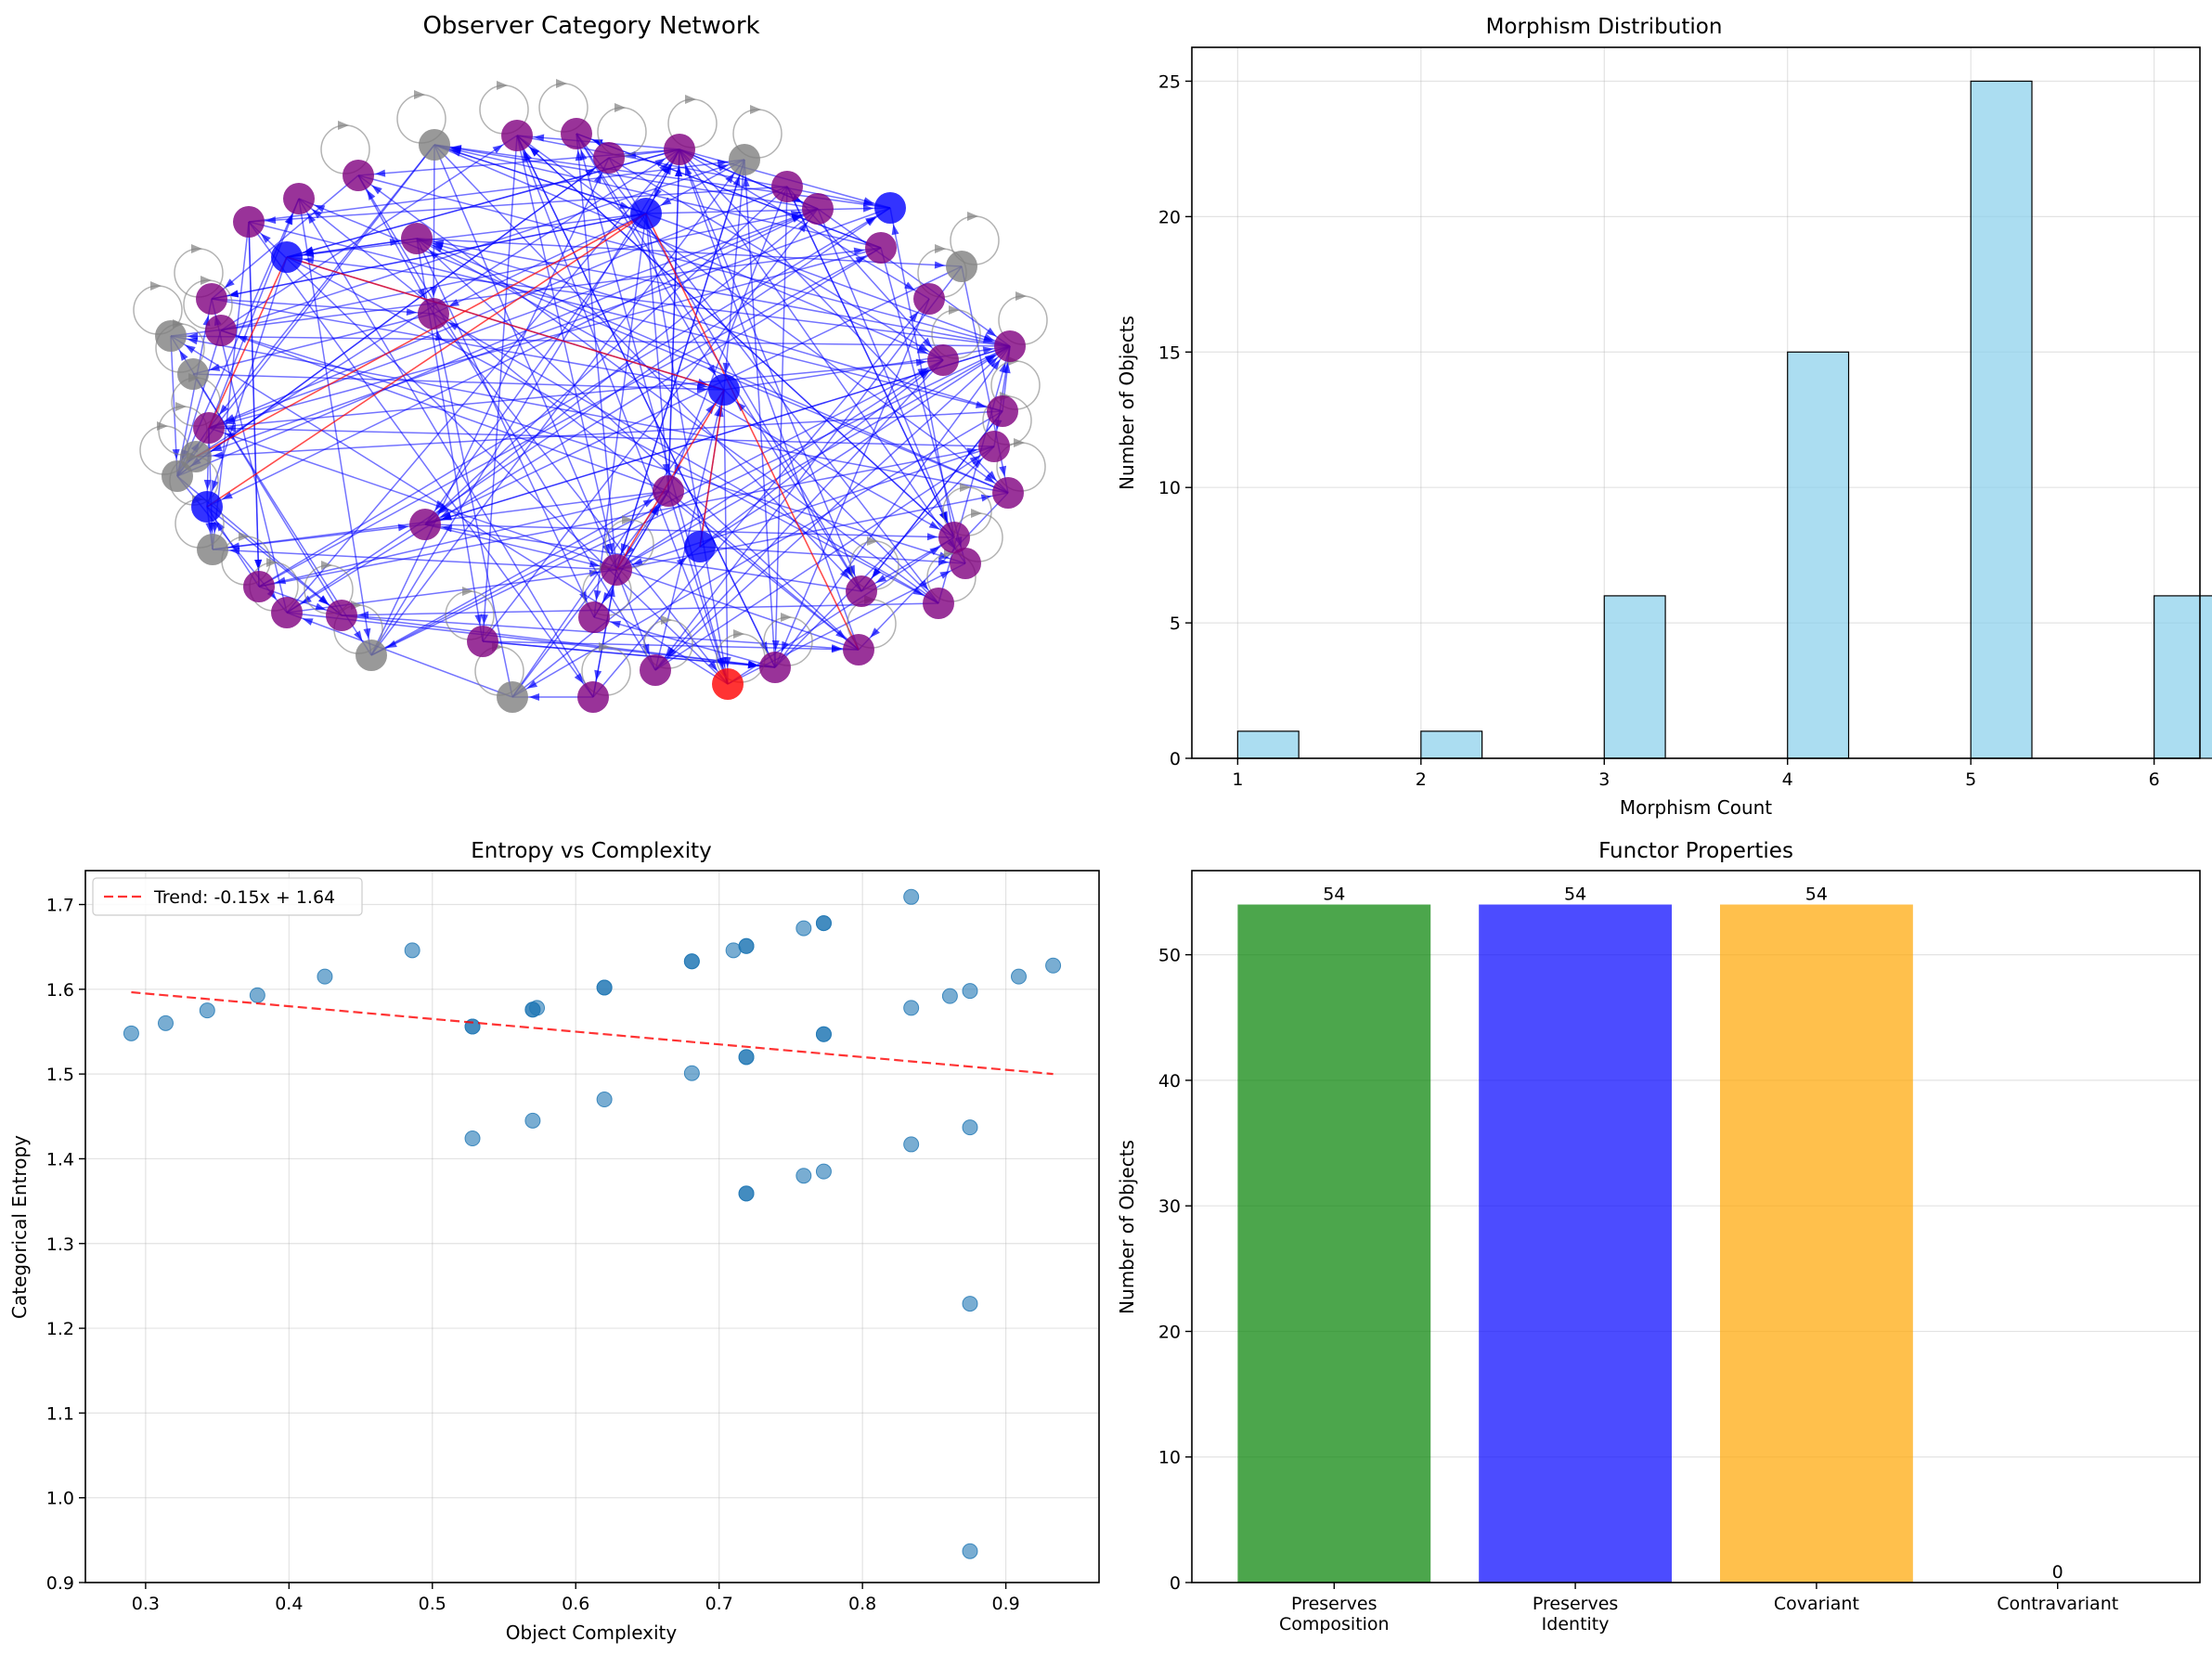  I want to click on entropy-legend: Trend: -0.15x + 1.64, so click(227, 897).